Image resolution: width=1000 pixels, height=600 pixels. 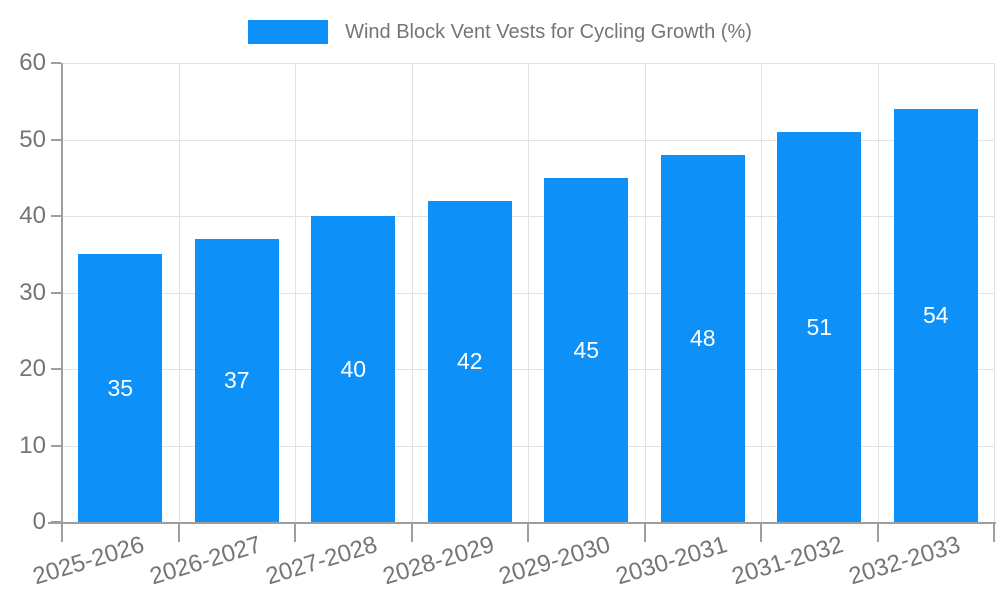 I want to click on bar-2026-2027: 37, so click(x=236, y=380).